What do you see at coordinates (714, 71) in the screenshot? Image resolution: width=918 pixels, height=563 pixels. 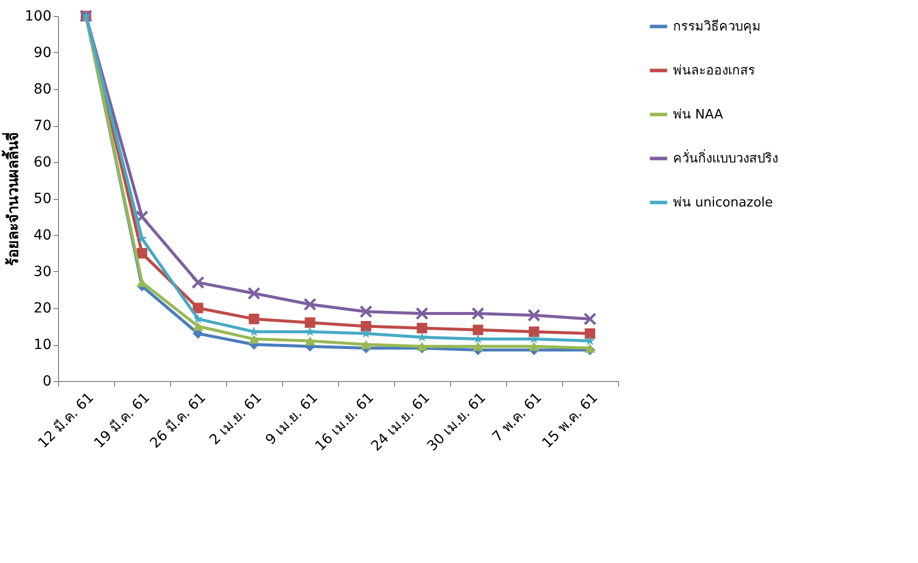 I see `legend-label: พ่นละอองเกสร` at bounding box center [714, 71].